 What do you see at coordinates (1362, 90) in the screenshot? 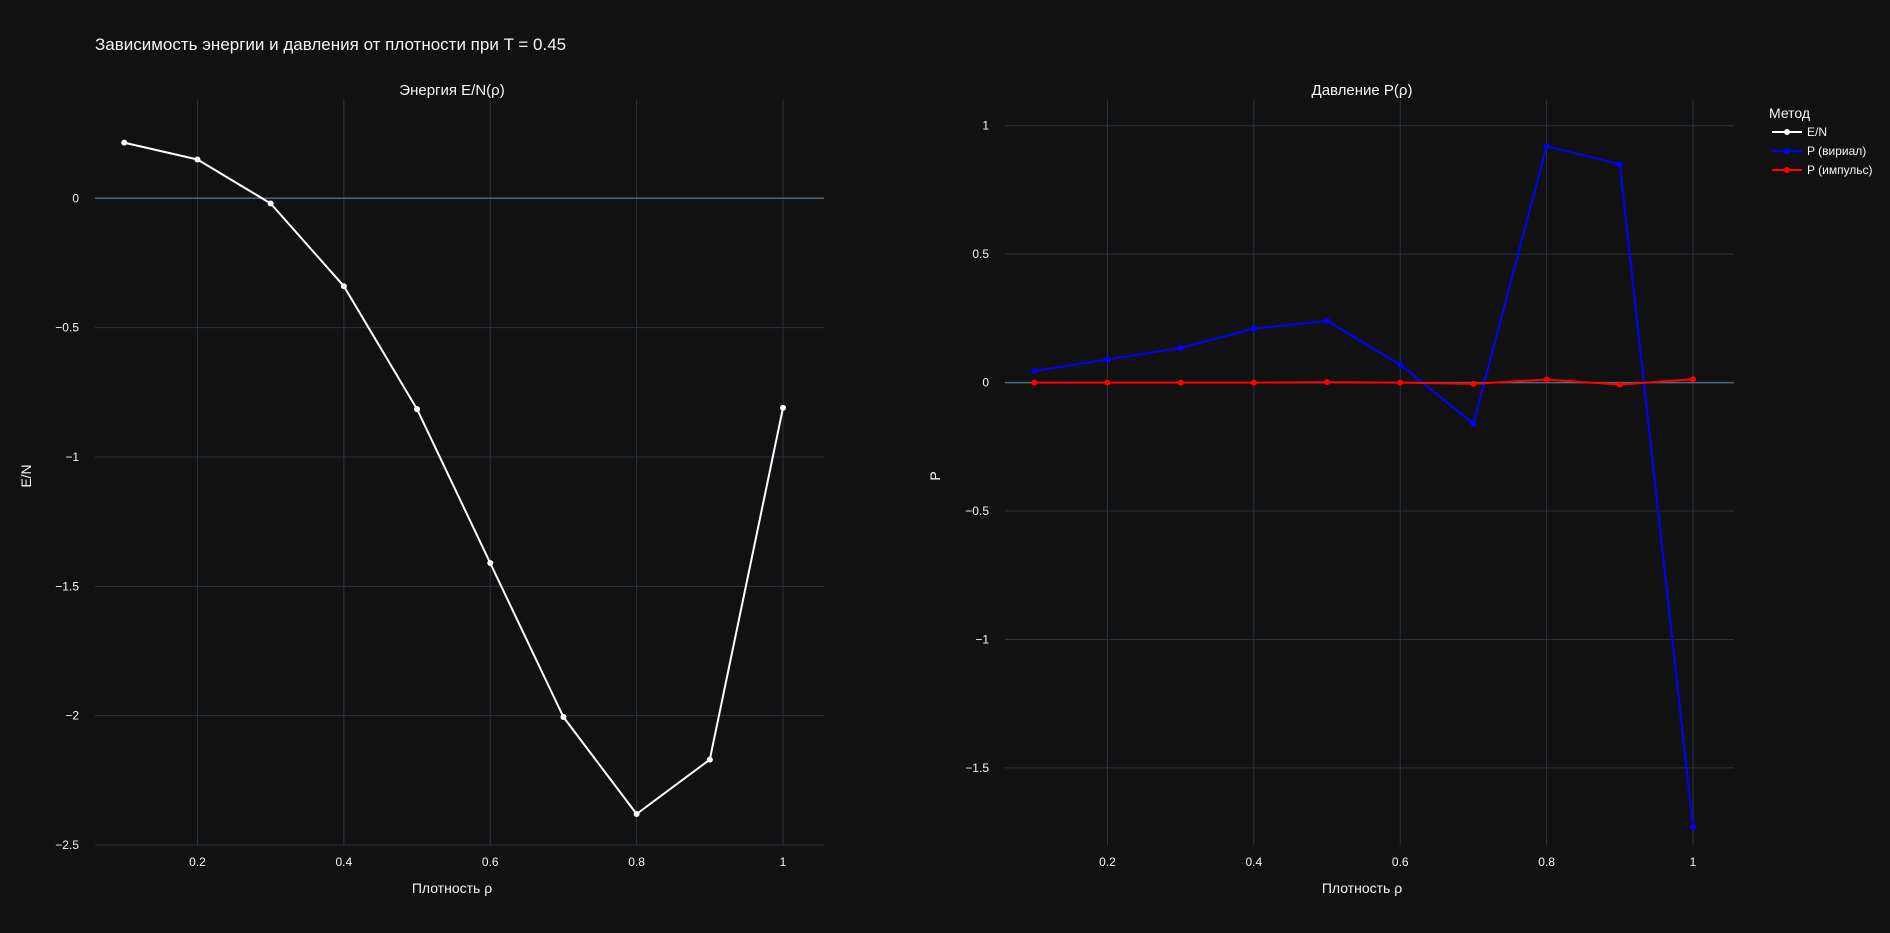
I see `pressure-subplot-title: Давление P(ρ)` at bounding box center [1362, 90].